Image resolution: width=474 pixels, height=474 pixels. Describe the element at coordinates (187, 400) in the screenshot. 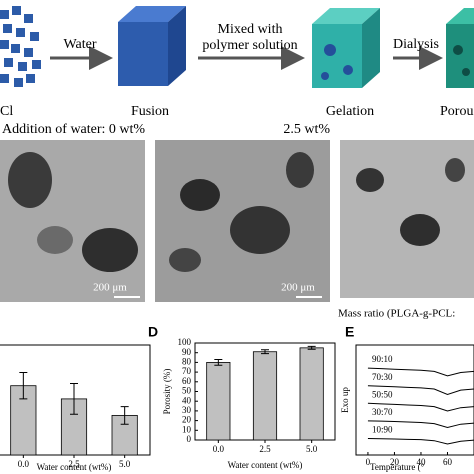

I see `y-tick-label: 40` at that location.